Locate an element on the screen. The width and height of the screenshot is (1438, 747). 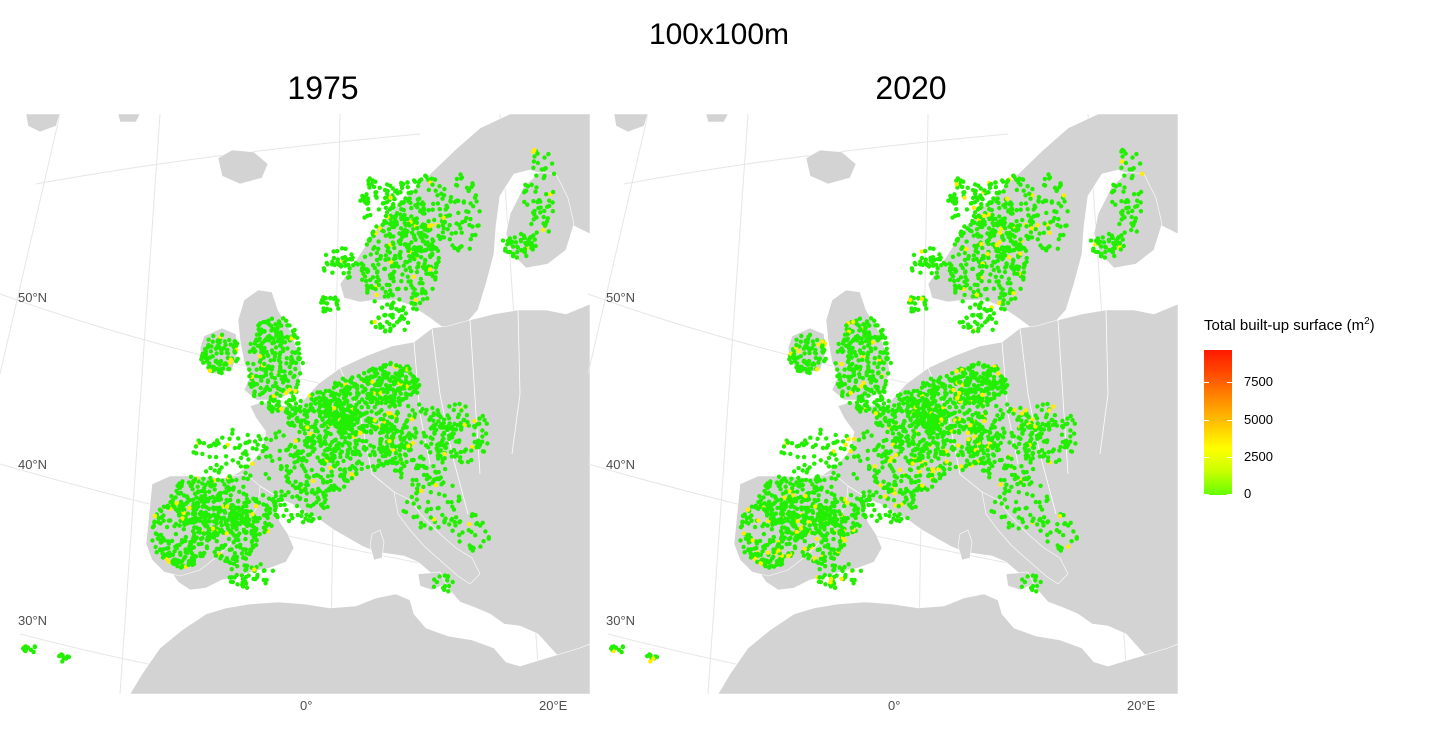
panel-title: 2020 is located at coordinates (911, 88).